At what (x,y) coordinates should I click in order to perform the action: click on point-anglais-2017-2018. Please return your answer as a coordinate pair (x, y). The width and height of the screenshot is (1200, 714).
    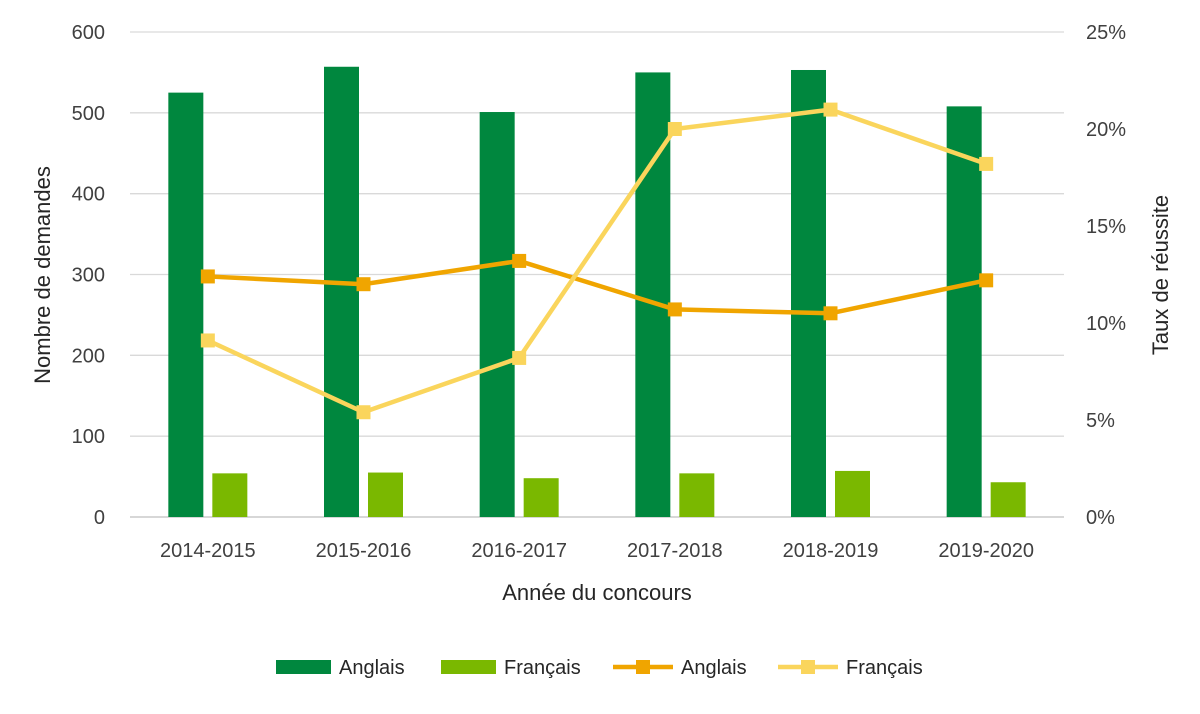
    Looking at the image, I should click on (674, 309).